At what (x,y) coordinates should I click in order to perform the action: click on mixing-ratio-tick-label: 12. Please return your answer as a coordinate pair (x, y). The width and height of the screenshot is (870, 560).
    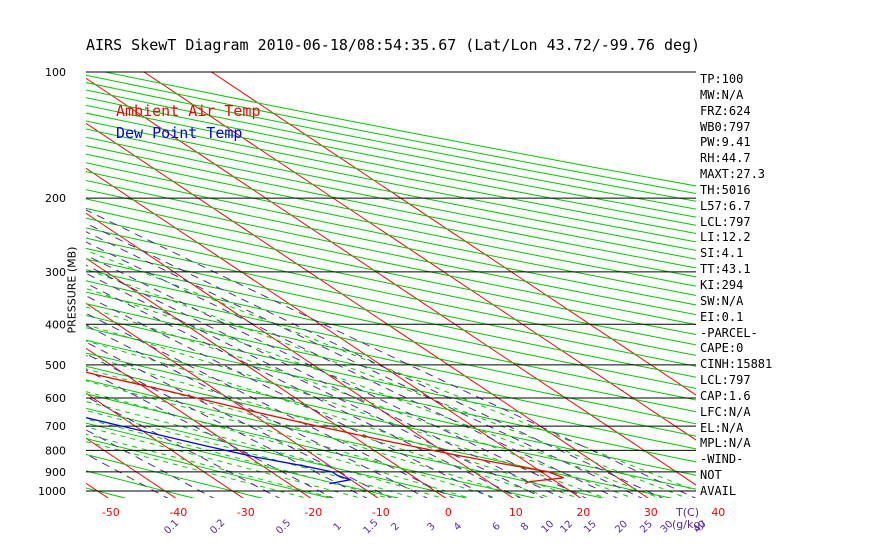
    Looking at the image, I should click on (566, 527).